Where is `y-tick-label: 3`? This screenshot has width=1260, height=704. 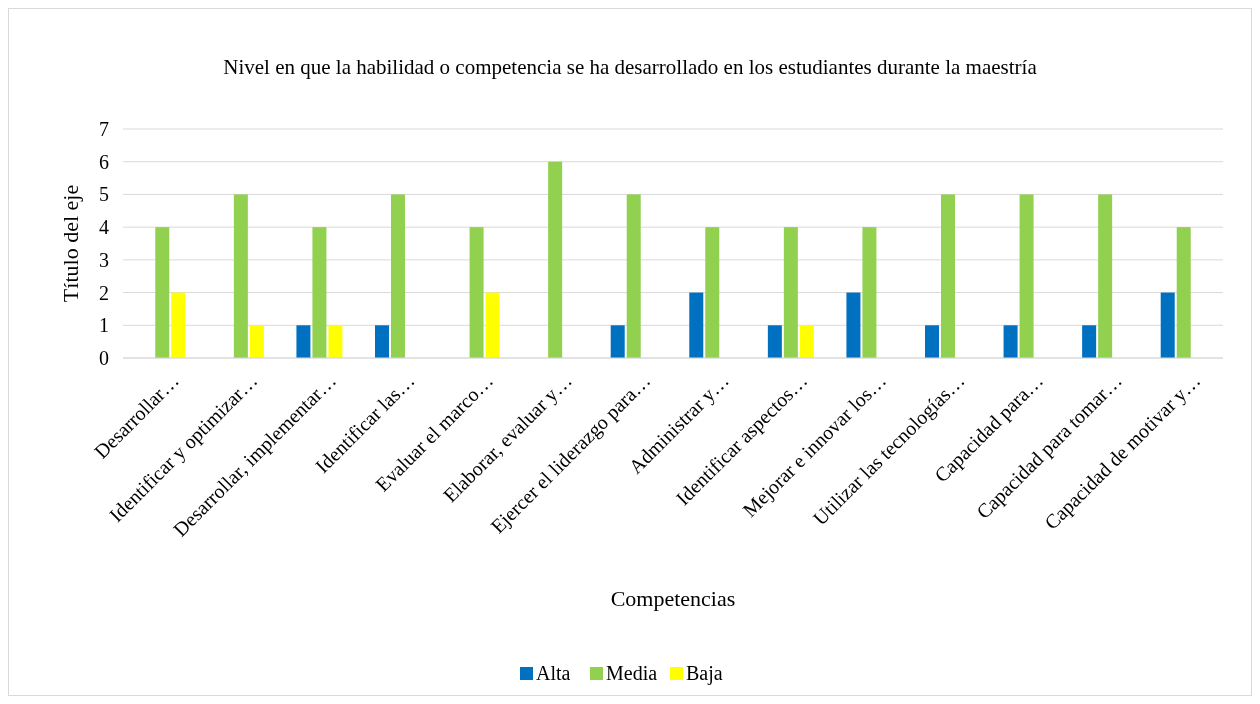 y-tick-label: 3 is located at coordinates (104, 259).